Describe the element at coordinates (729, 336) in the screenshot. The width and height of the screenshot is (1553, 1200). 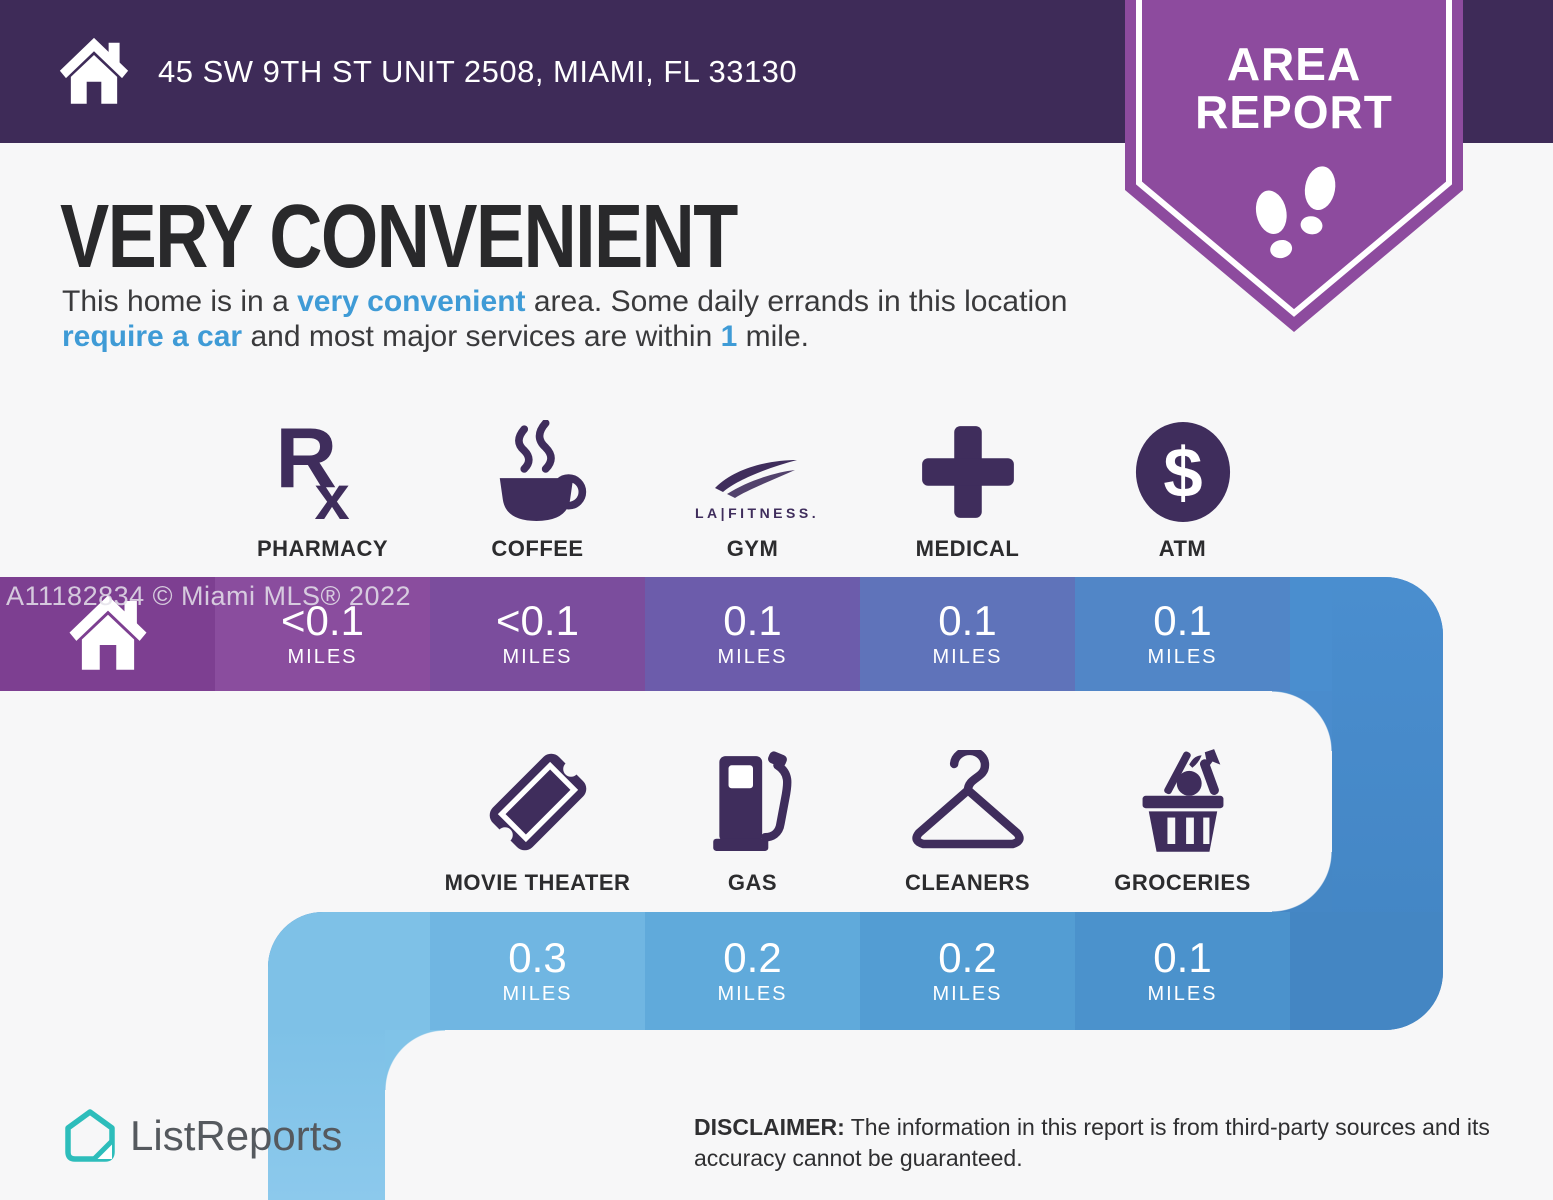
I see `intro-highlight: 1` at that location.